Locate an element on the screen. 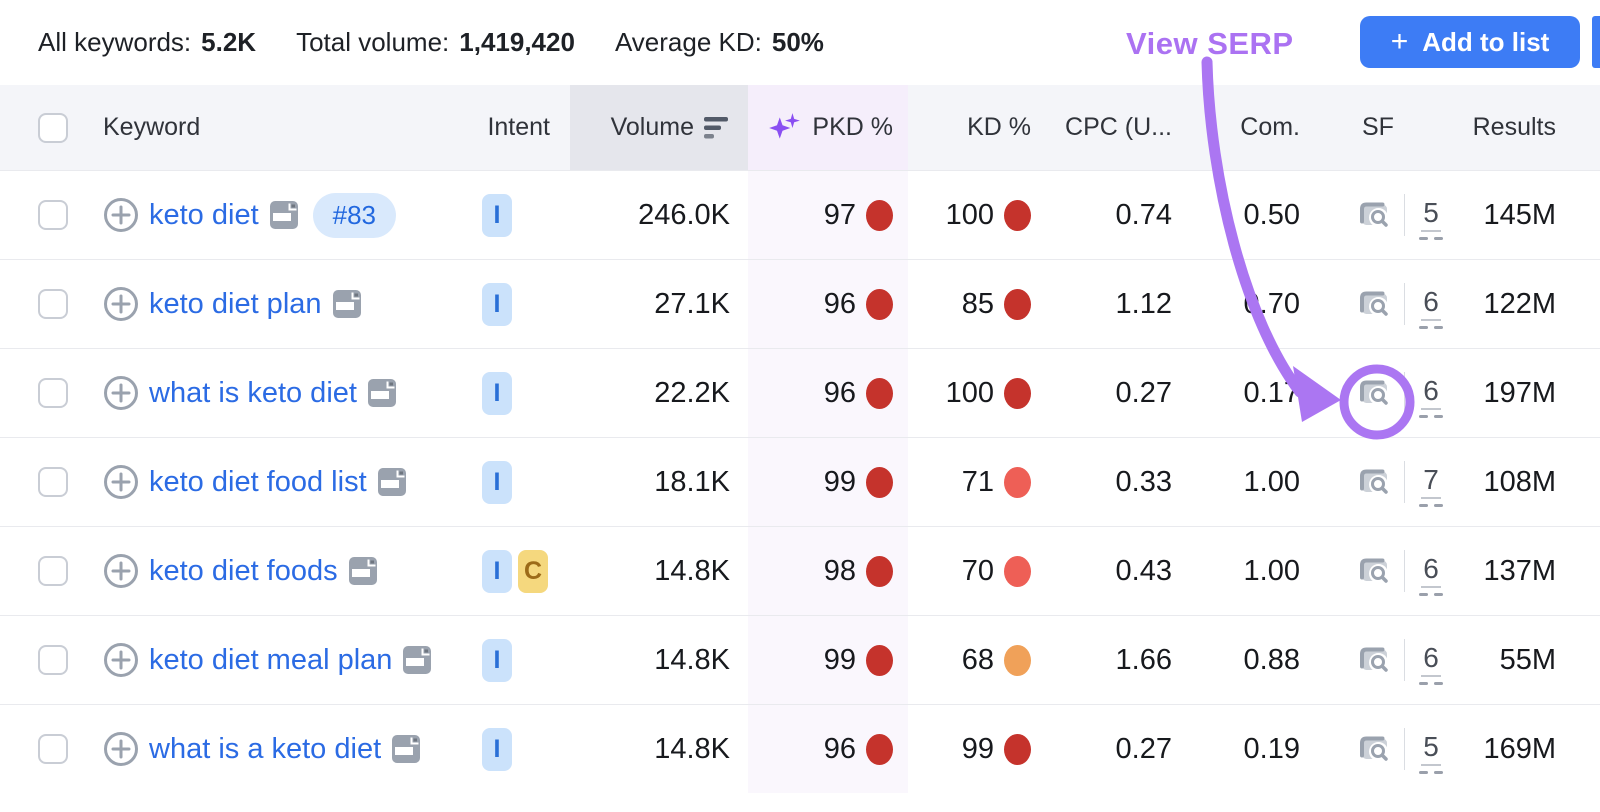 This screenshot has height=812, width=1600. cpc-cell: 0.74 is located at coordinates (1143, 214).